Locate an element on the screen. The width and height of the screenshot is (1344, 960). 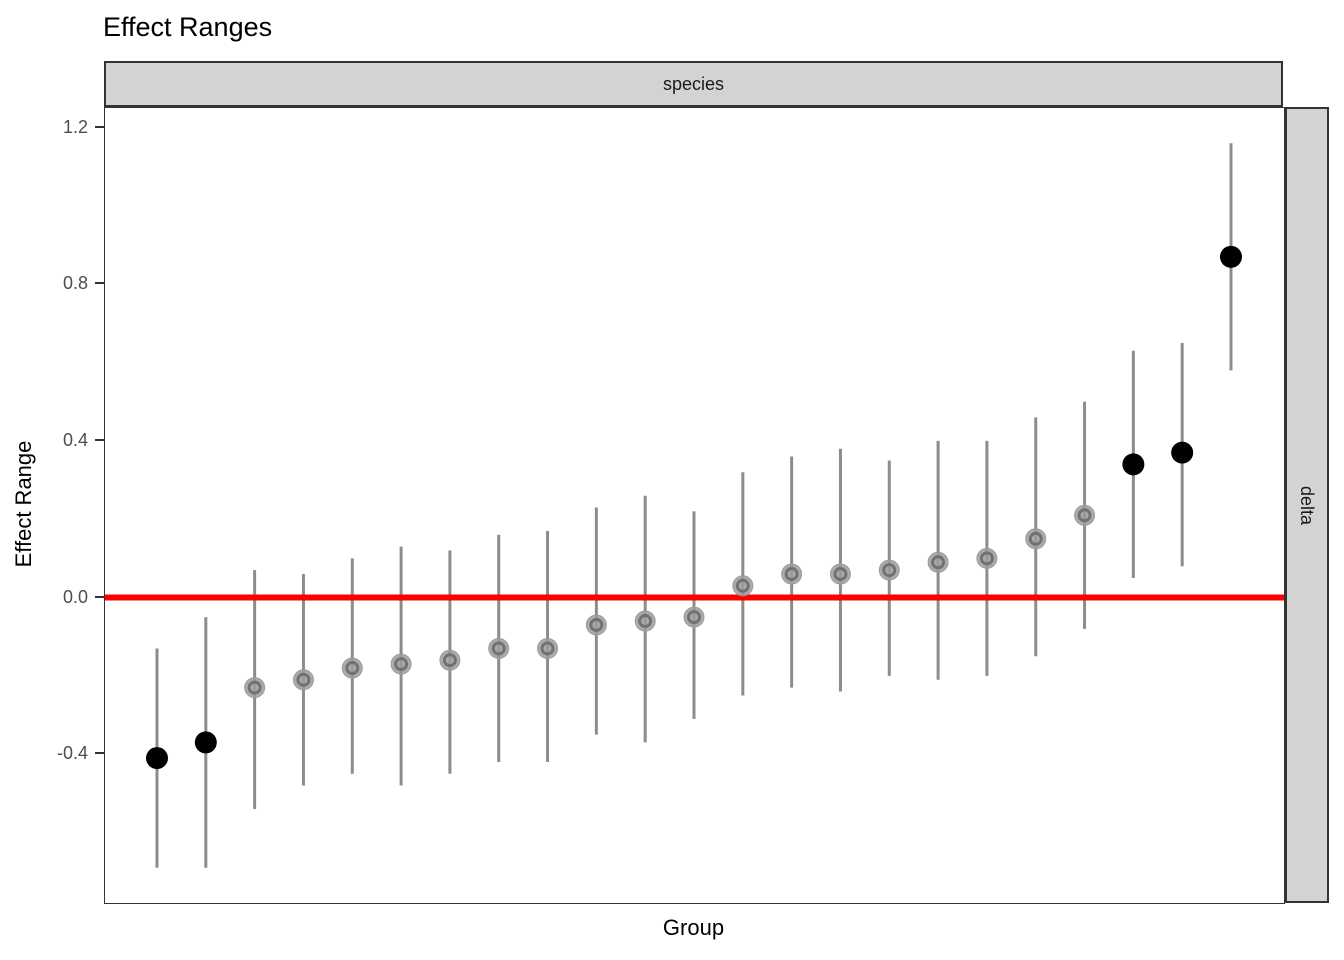
y-tick-label: 0.4 is located at coordinates (75, 439).